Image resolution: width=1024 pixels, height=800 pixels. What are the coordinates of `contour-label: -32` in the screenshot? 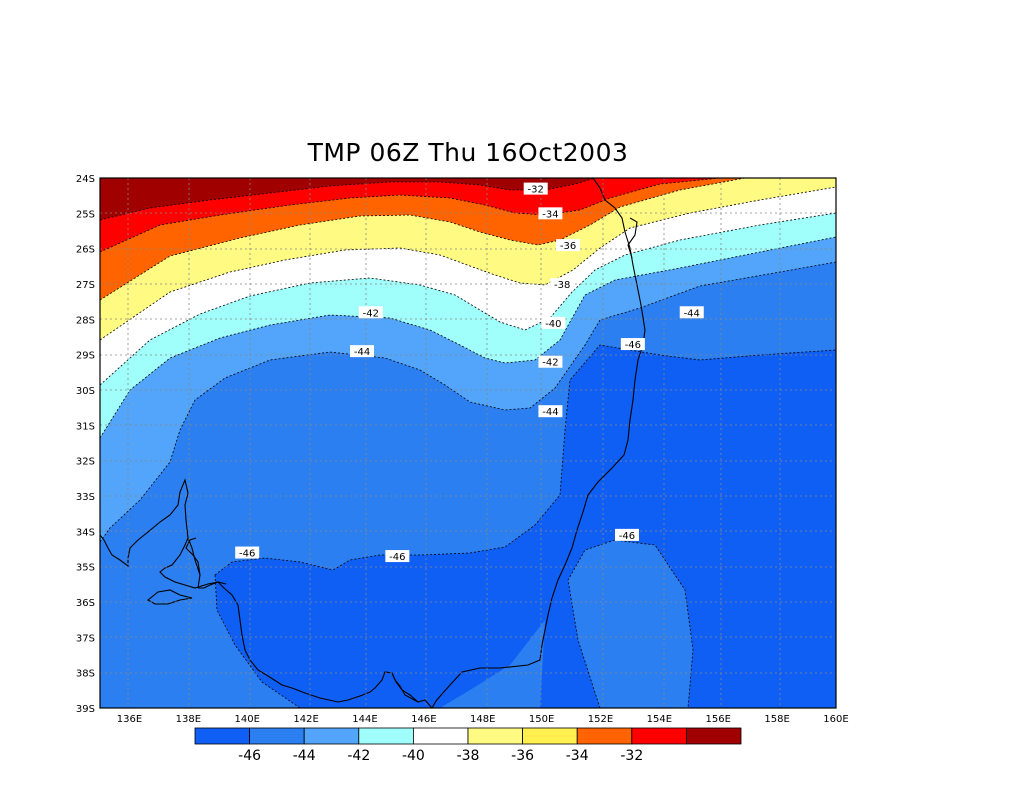 It's located at (535, 189).